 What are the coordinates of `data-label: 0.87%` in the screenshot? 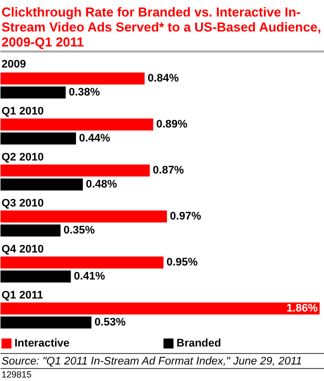 It's located at (168, 170).